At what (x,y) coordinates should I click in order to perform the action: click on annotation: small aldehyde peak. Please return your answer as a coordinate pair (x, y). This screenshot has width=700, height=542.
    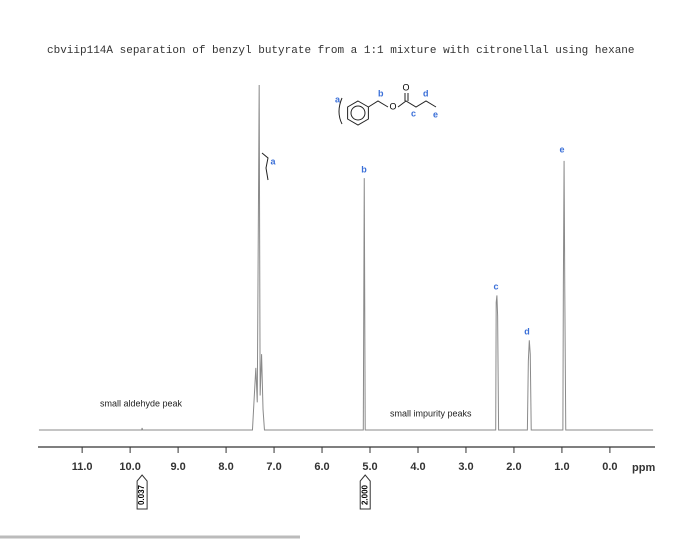
    Looking at the image, I should click on (141, 403).